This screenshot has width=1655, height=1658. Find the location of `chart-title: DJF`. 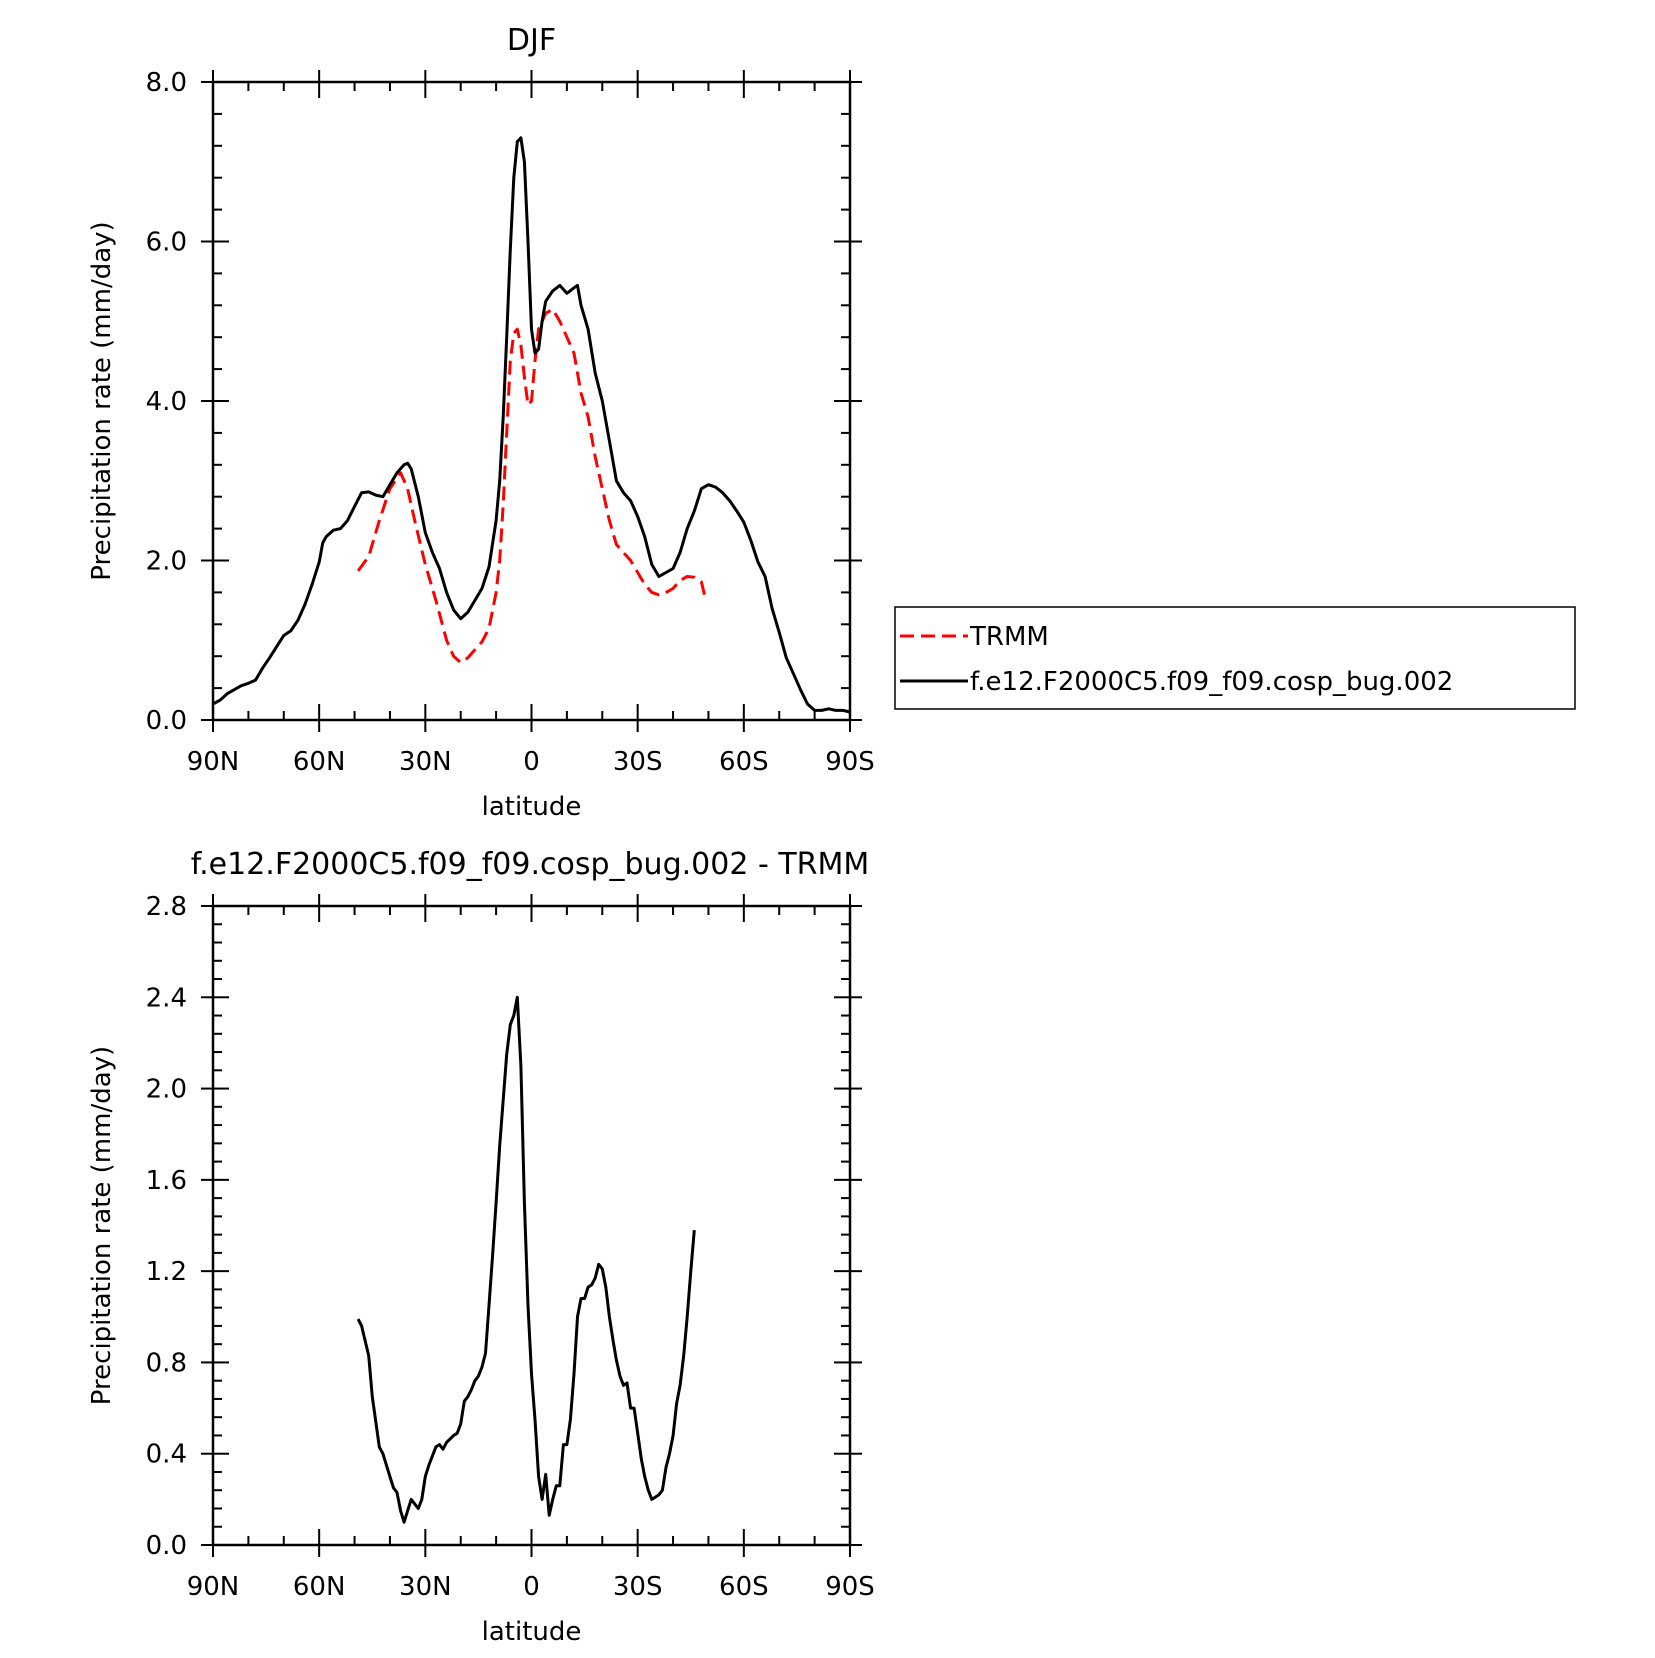

chart-title: DJF is located at coordinates (531, 40).